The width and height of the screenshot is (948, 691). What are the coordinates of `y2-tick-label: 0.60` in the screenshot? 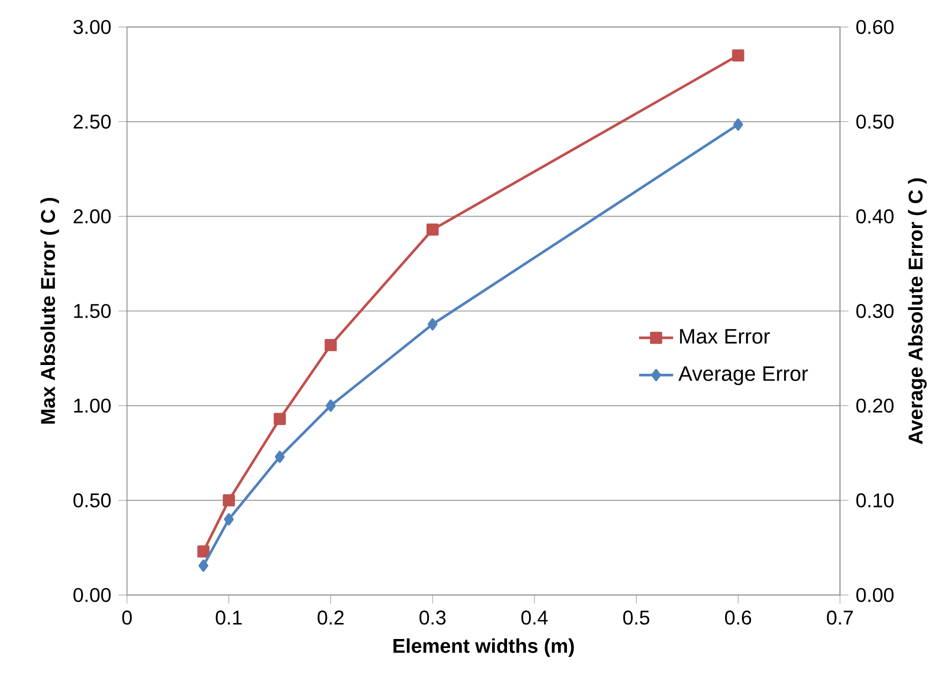 It's located at (875, 27).